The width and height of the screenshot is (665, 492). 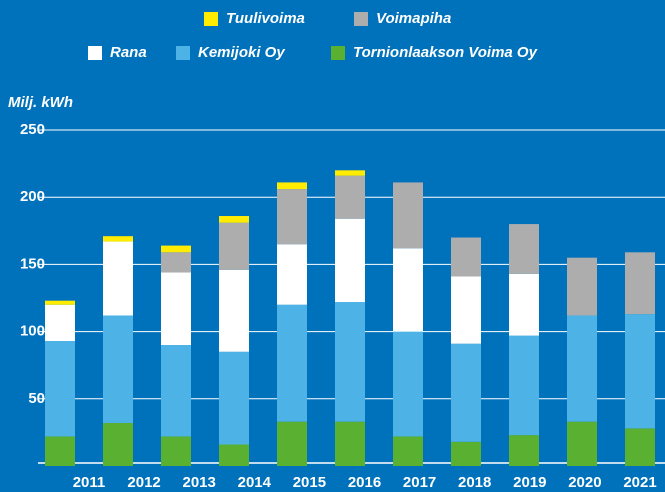 What do you see at coordinates (241, 52) in the screenshot?
I see `legend-label: Kemijoki Oy` at bounding box center [241, 52].